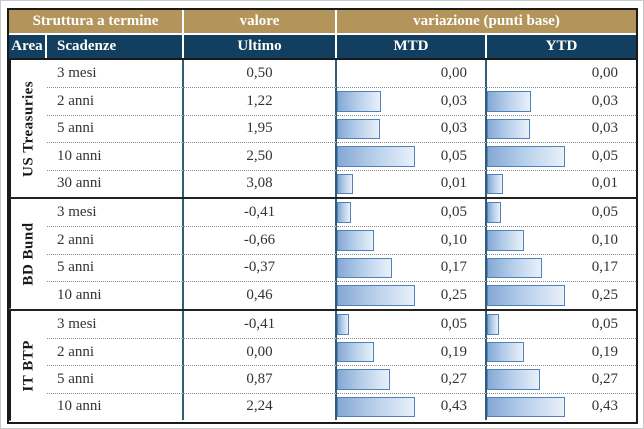 The height and width of the screenshot is (429, 644). What do you see at coordinates (260, 74) in the screenshot?
I see `ultimo-value: 0,50` at bounding box center [260, 74].